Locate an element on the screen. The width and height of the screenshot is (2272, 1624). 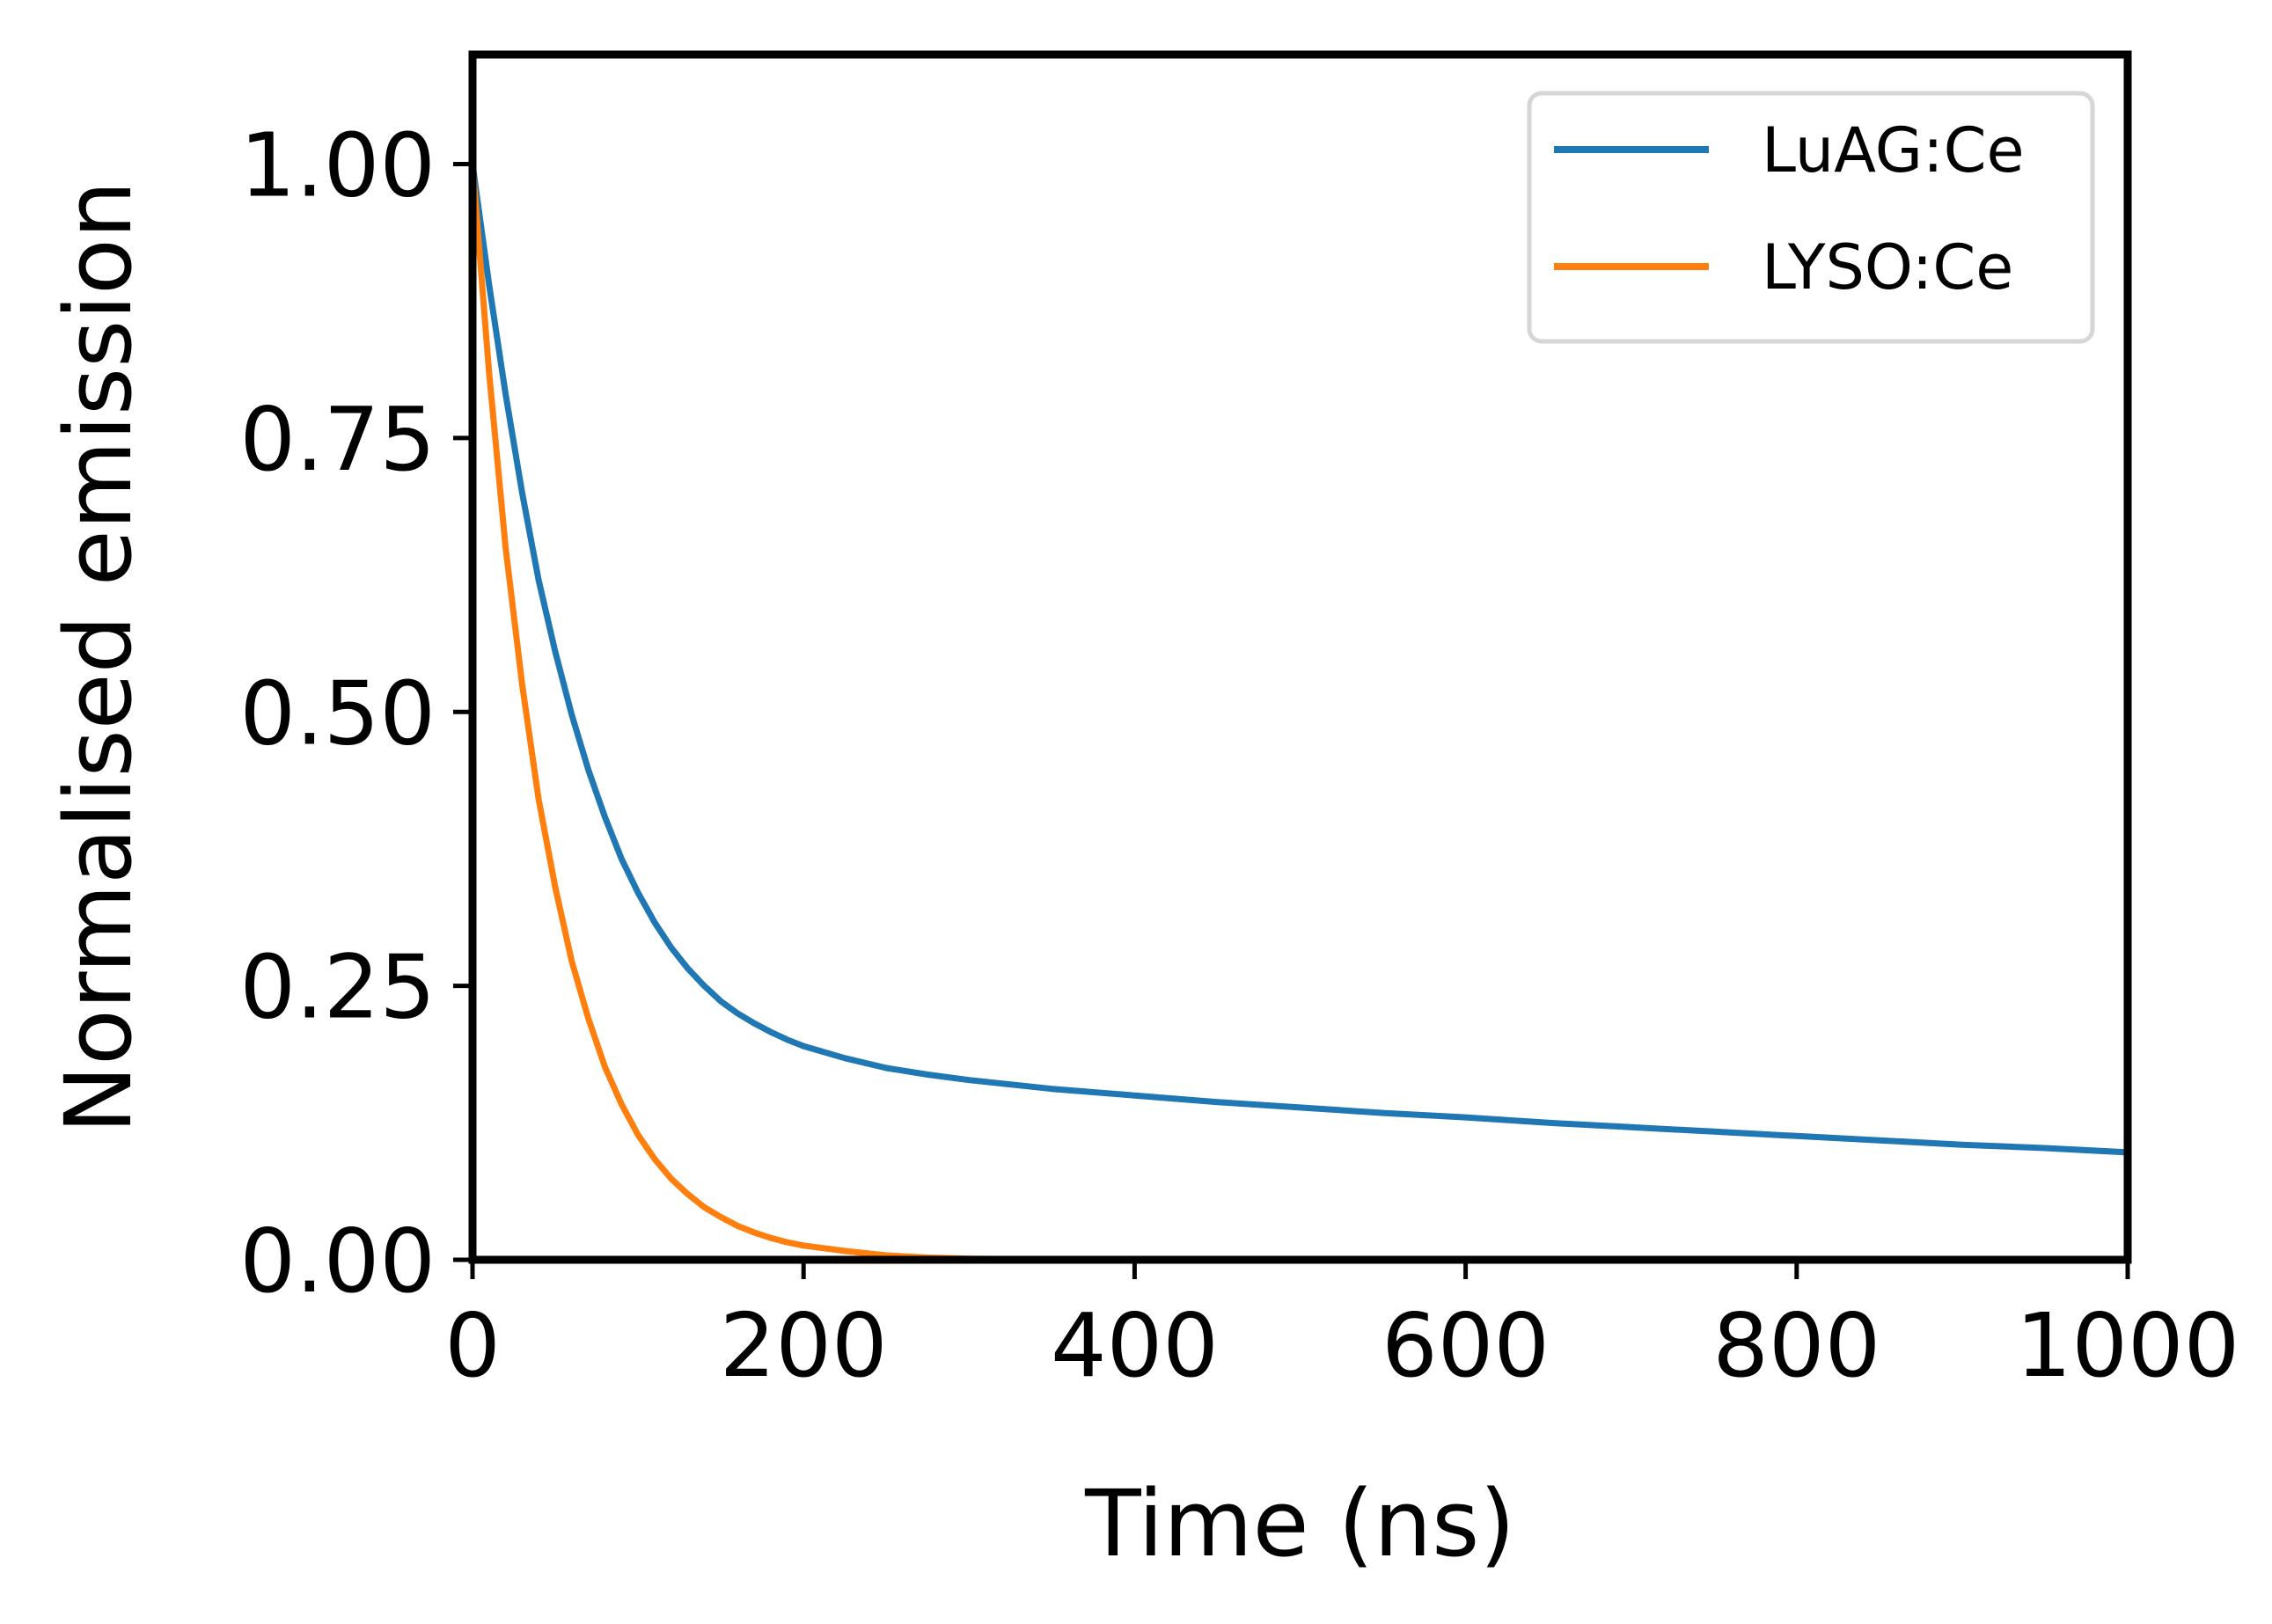
y-tick-label: 0.00 is located at coordinates (338, 1261).